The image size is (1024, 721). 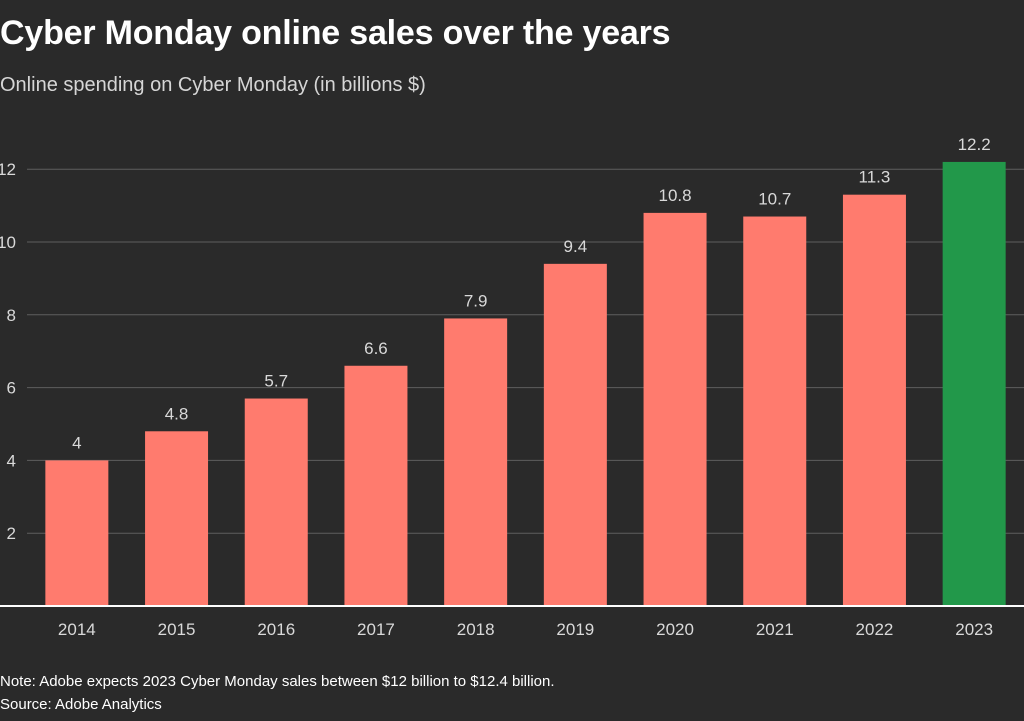 What do you see at coordinates (376, 485) in the screenshot?
I see `bar-2017` at bounding box center [376, 485].